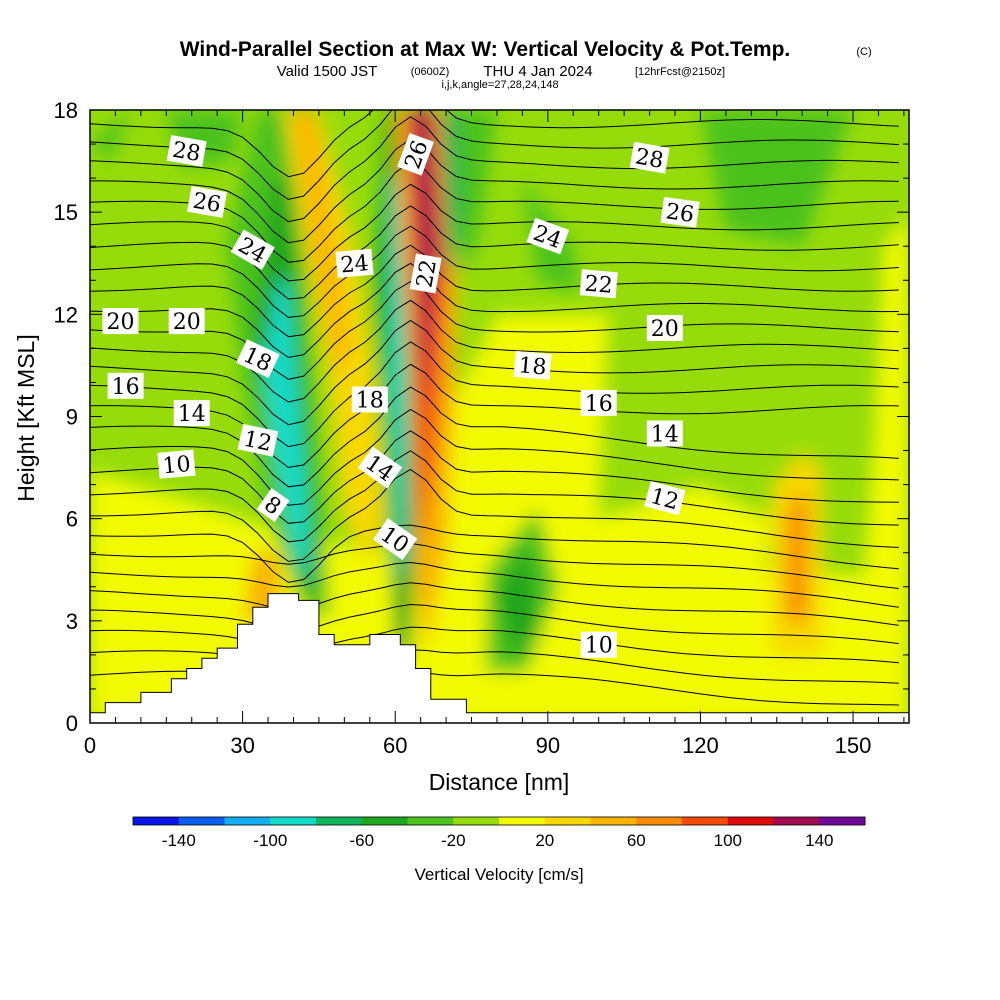 The height and width of the screenshot is (1000, 1000). What do you see at coordinates (66, 212) in the screenshot?
I see `y-tick-label: 15` at bounding box center [66, 212].